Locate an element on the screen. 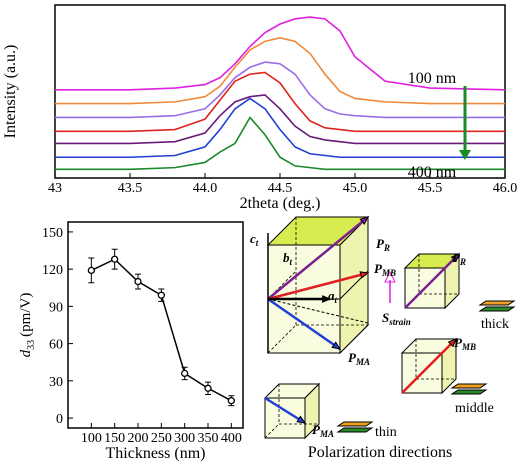 This screenshot has height=465, width=520. y-tick-label: 120 is located at coordinates (52, 270).